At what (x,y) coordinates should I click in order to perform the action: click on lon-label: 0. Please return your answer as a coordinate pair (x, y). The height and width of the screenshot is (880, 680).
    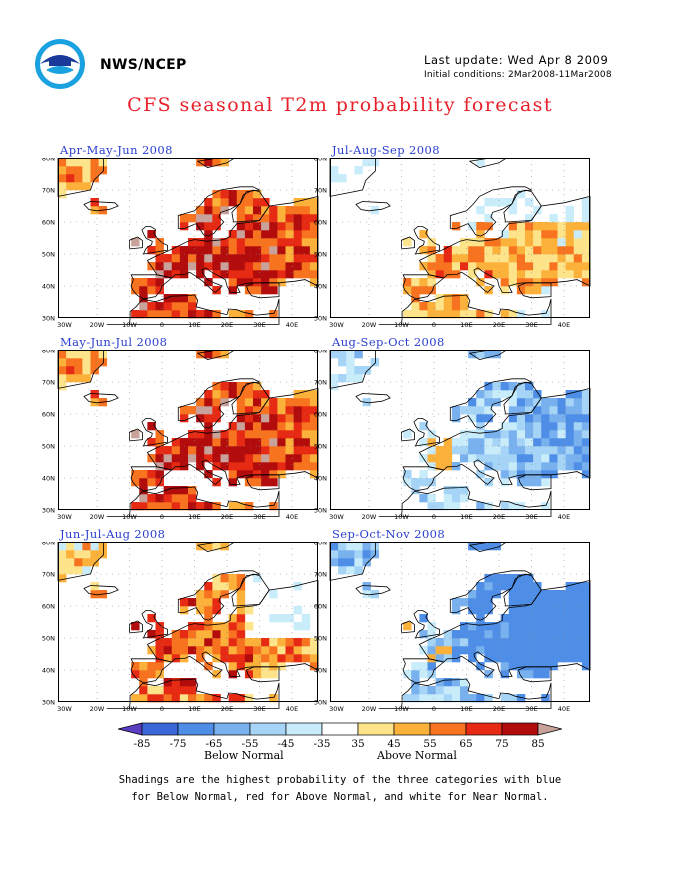
    Looking at the image, I should click on (434, 325).